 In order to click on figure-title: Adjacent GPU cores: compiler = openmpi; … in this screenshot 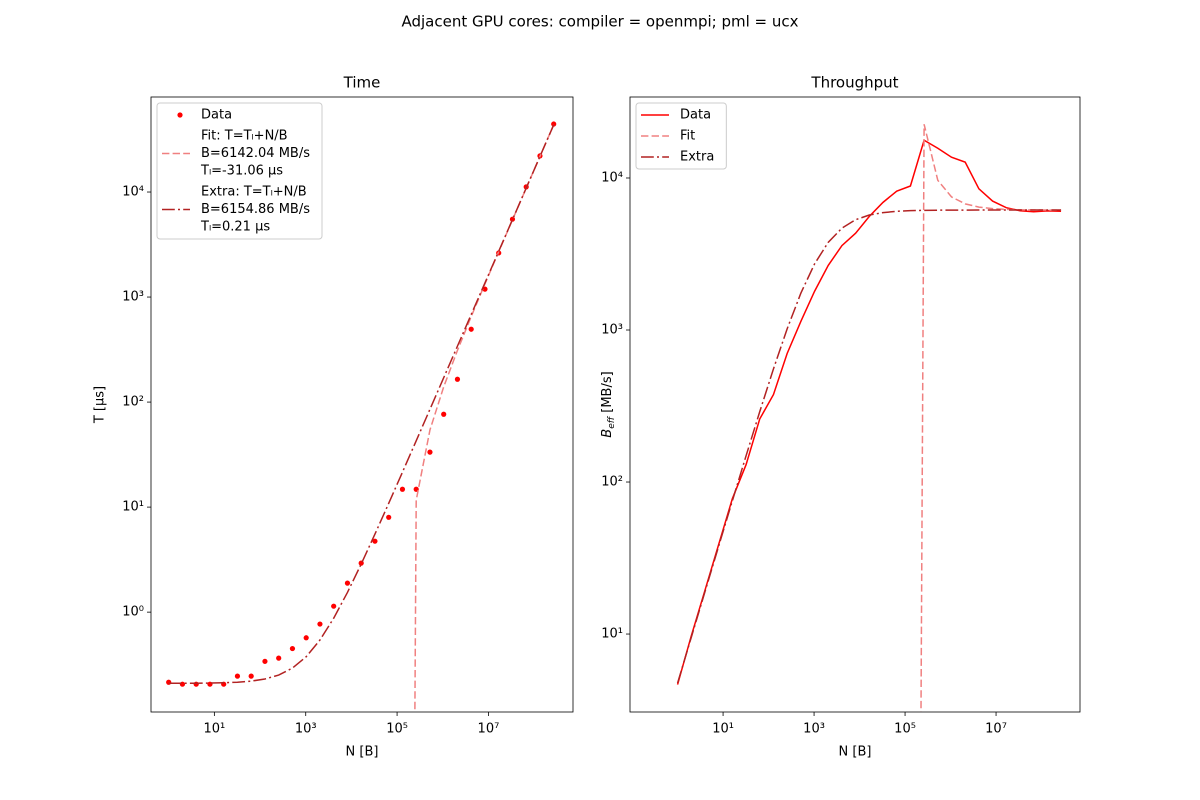, I will do `click(599, 22)`.